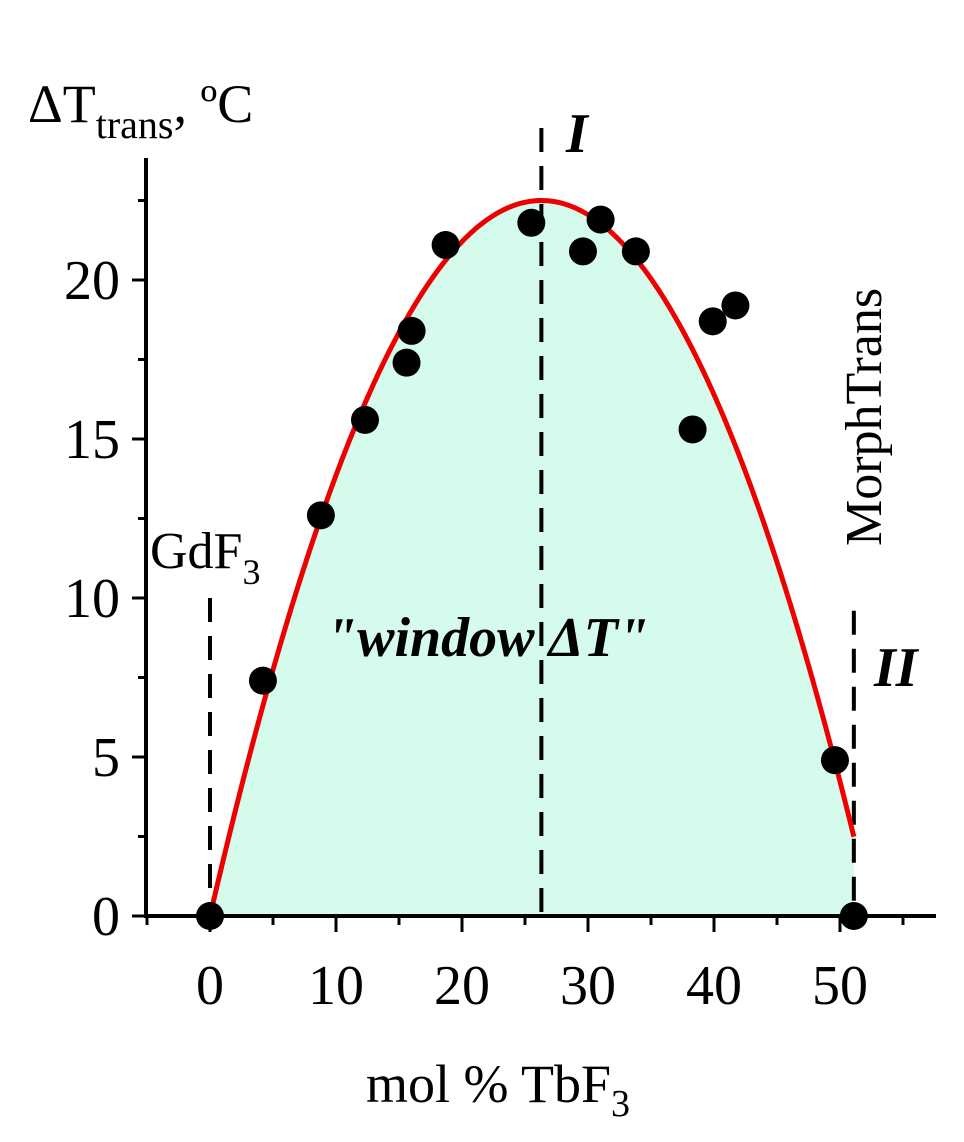 Image resolution: width=964 pixels, height=1142 pixels. I want to click on x-tick-label: 20, so click(462, 986).